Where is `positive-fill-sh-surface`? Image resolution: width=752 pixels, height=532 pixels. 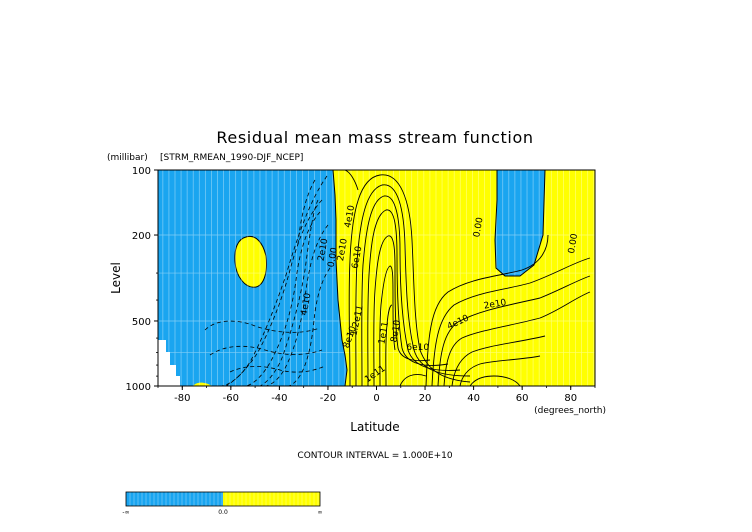
positive-fill-sh-surface is located at coordinates (202, 384).